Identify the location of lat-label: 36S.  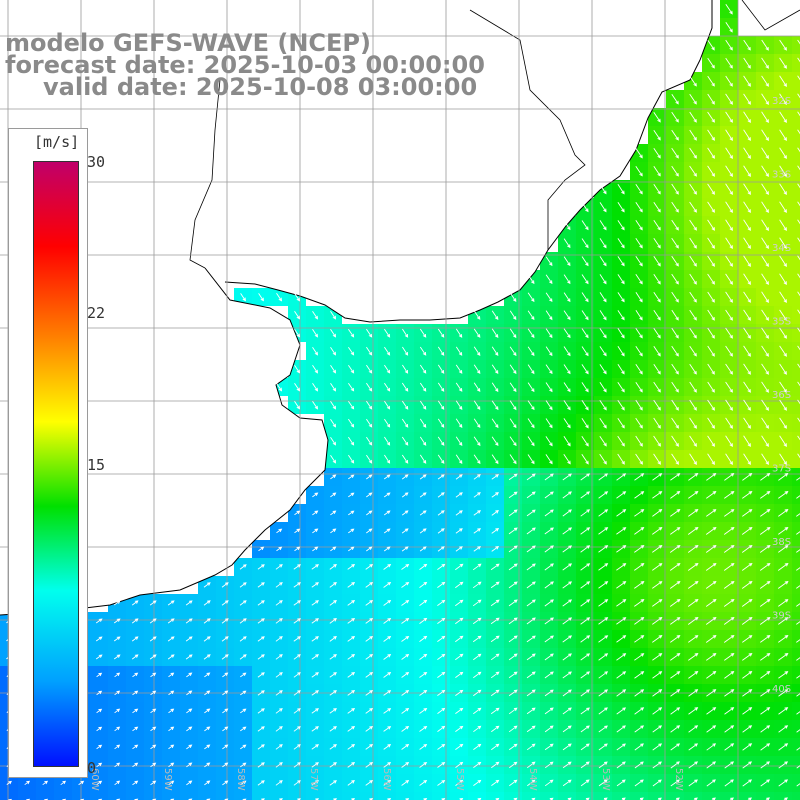
(781, 395).